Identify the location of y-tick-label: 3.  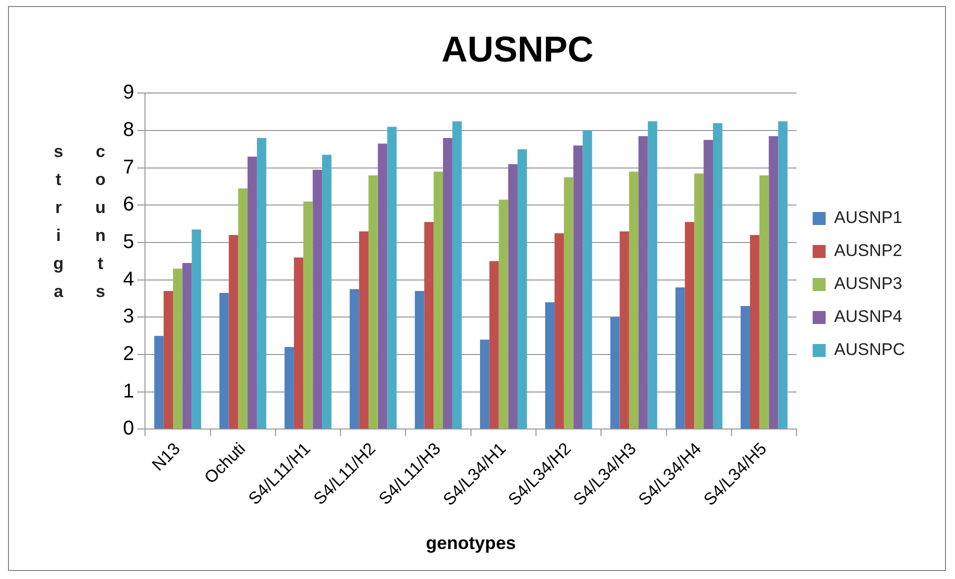
(128, 317).